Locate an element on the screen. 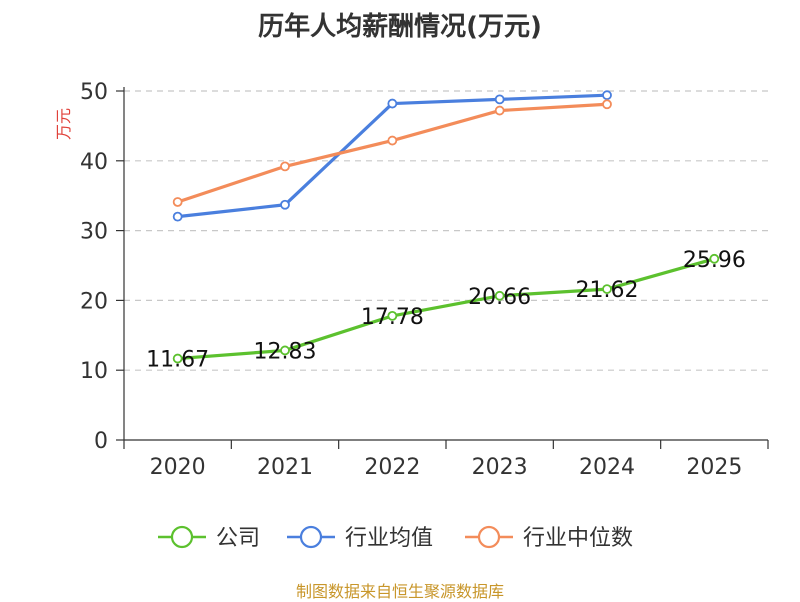  y-tick-label: 0 is located at coordinates (101, 441).